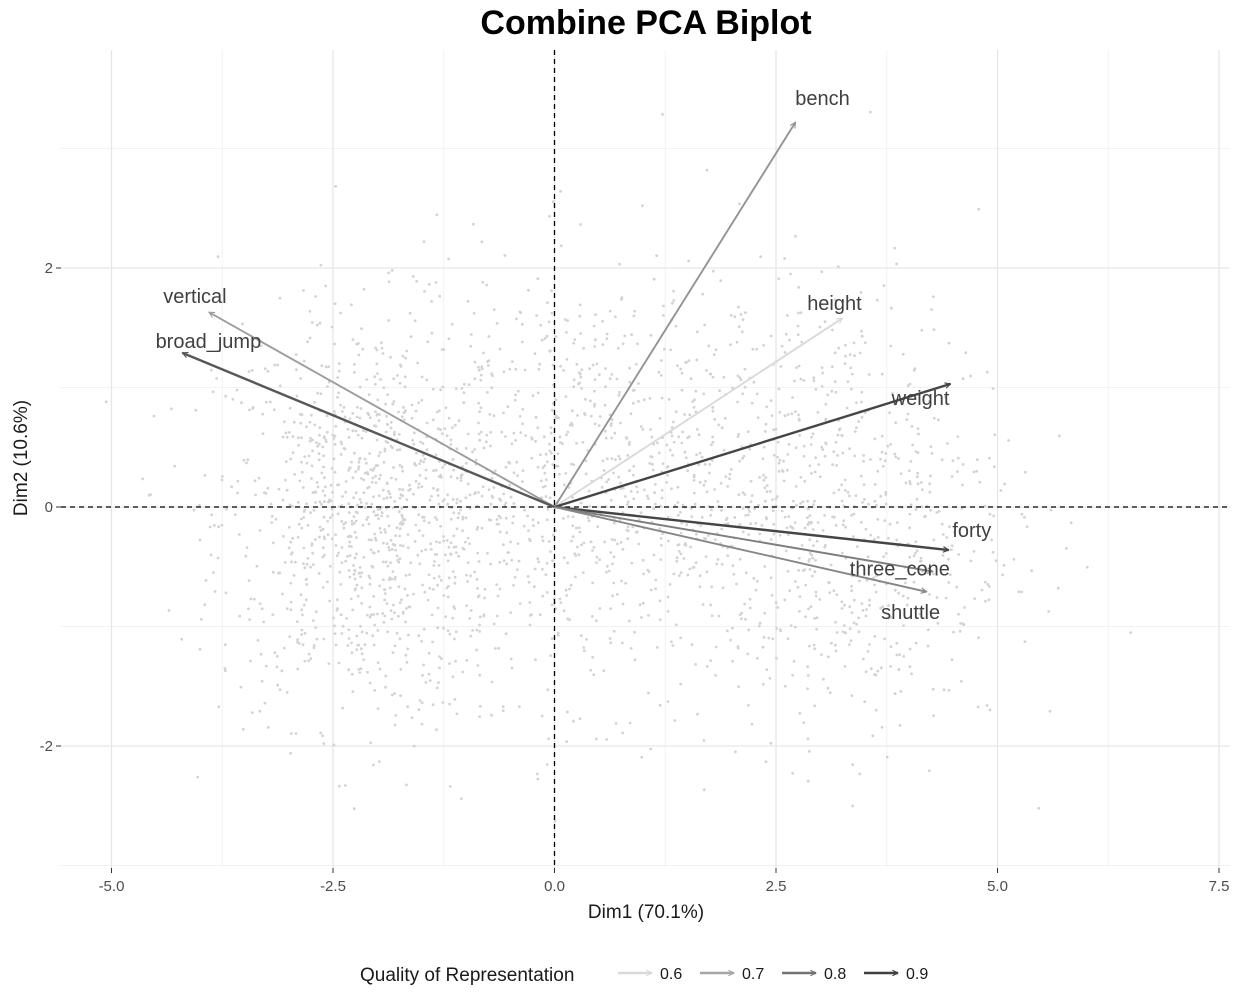  Describe the element at coordinates (752, 446) in the screenshot. I see `arrow-weight` at that location.